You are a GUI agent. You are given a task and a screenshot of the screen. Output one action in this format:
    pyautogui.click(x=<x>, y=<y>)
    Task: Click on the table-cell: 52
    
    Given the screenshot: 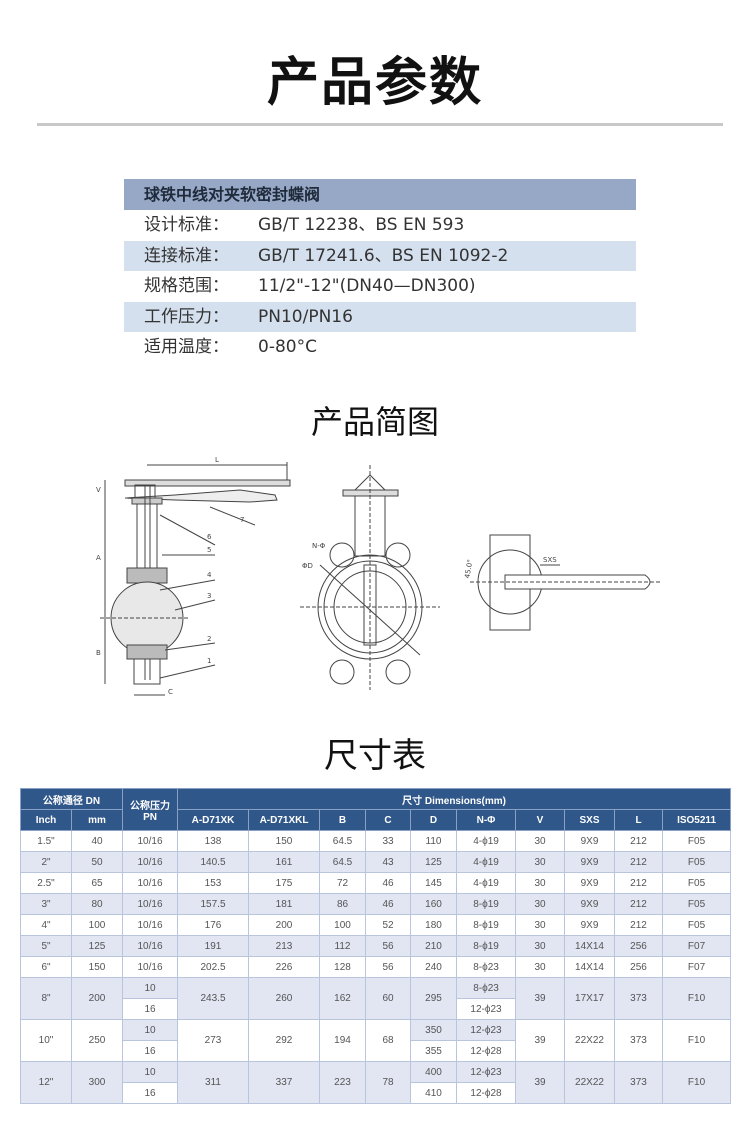 What is the action you would take?
    pyautogui.click(x=388, y=925)
    